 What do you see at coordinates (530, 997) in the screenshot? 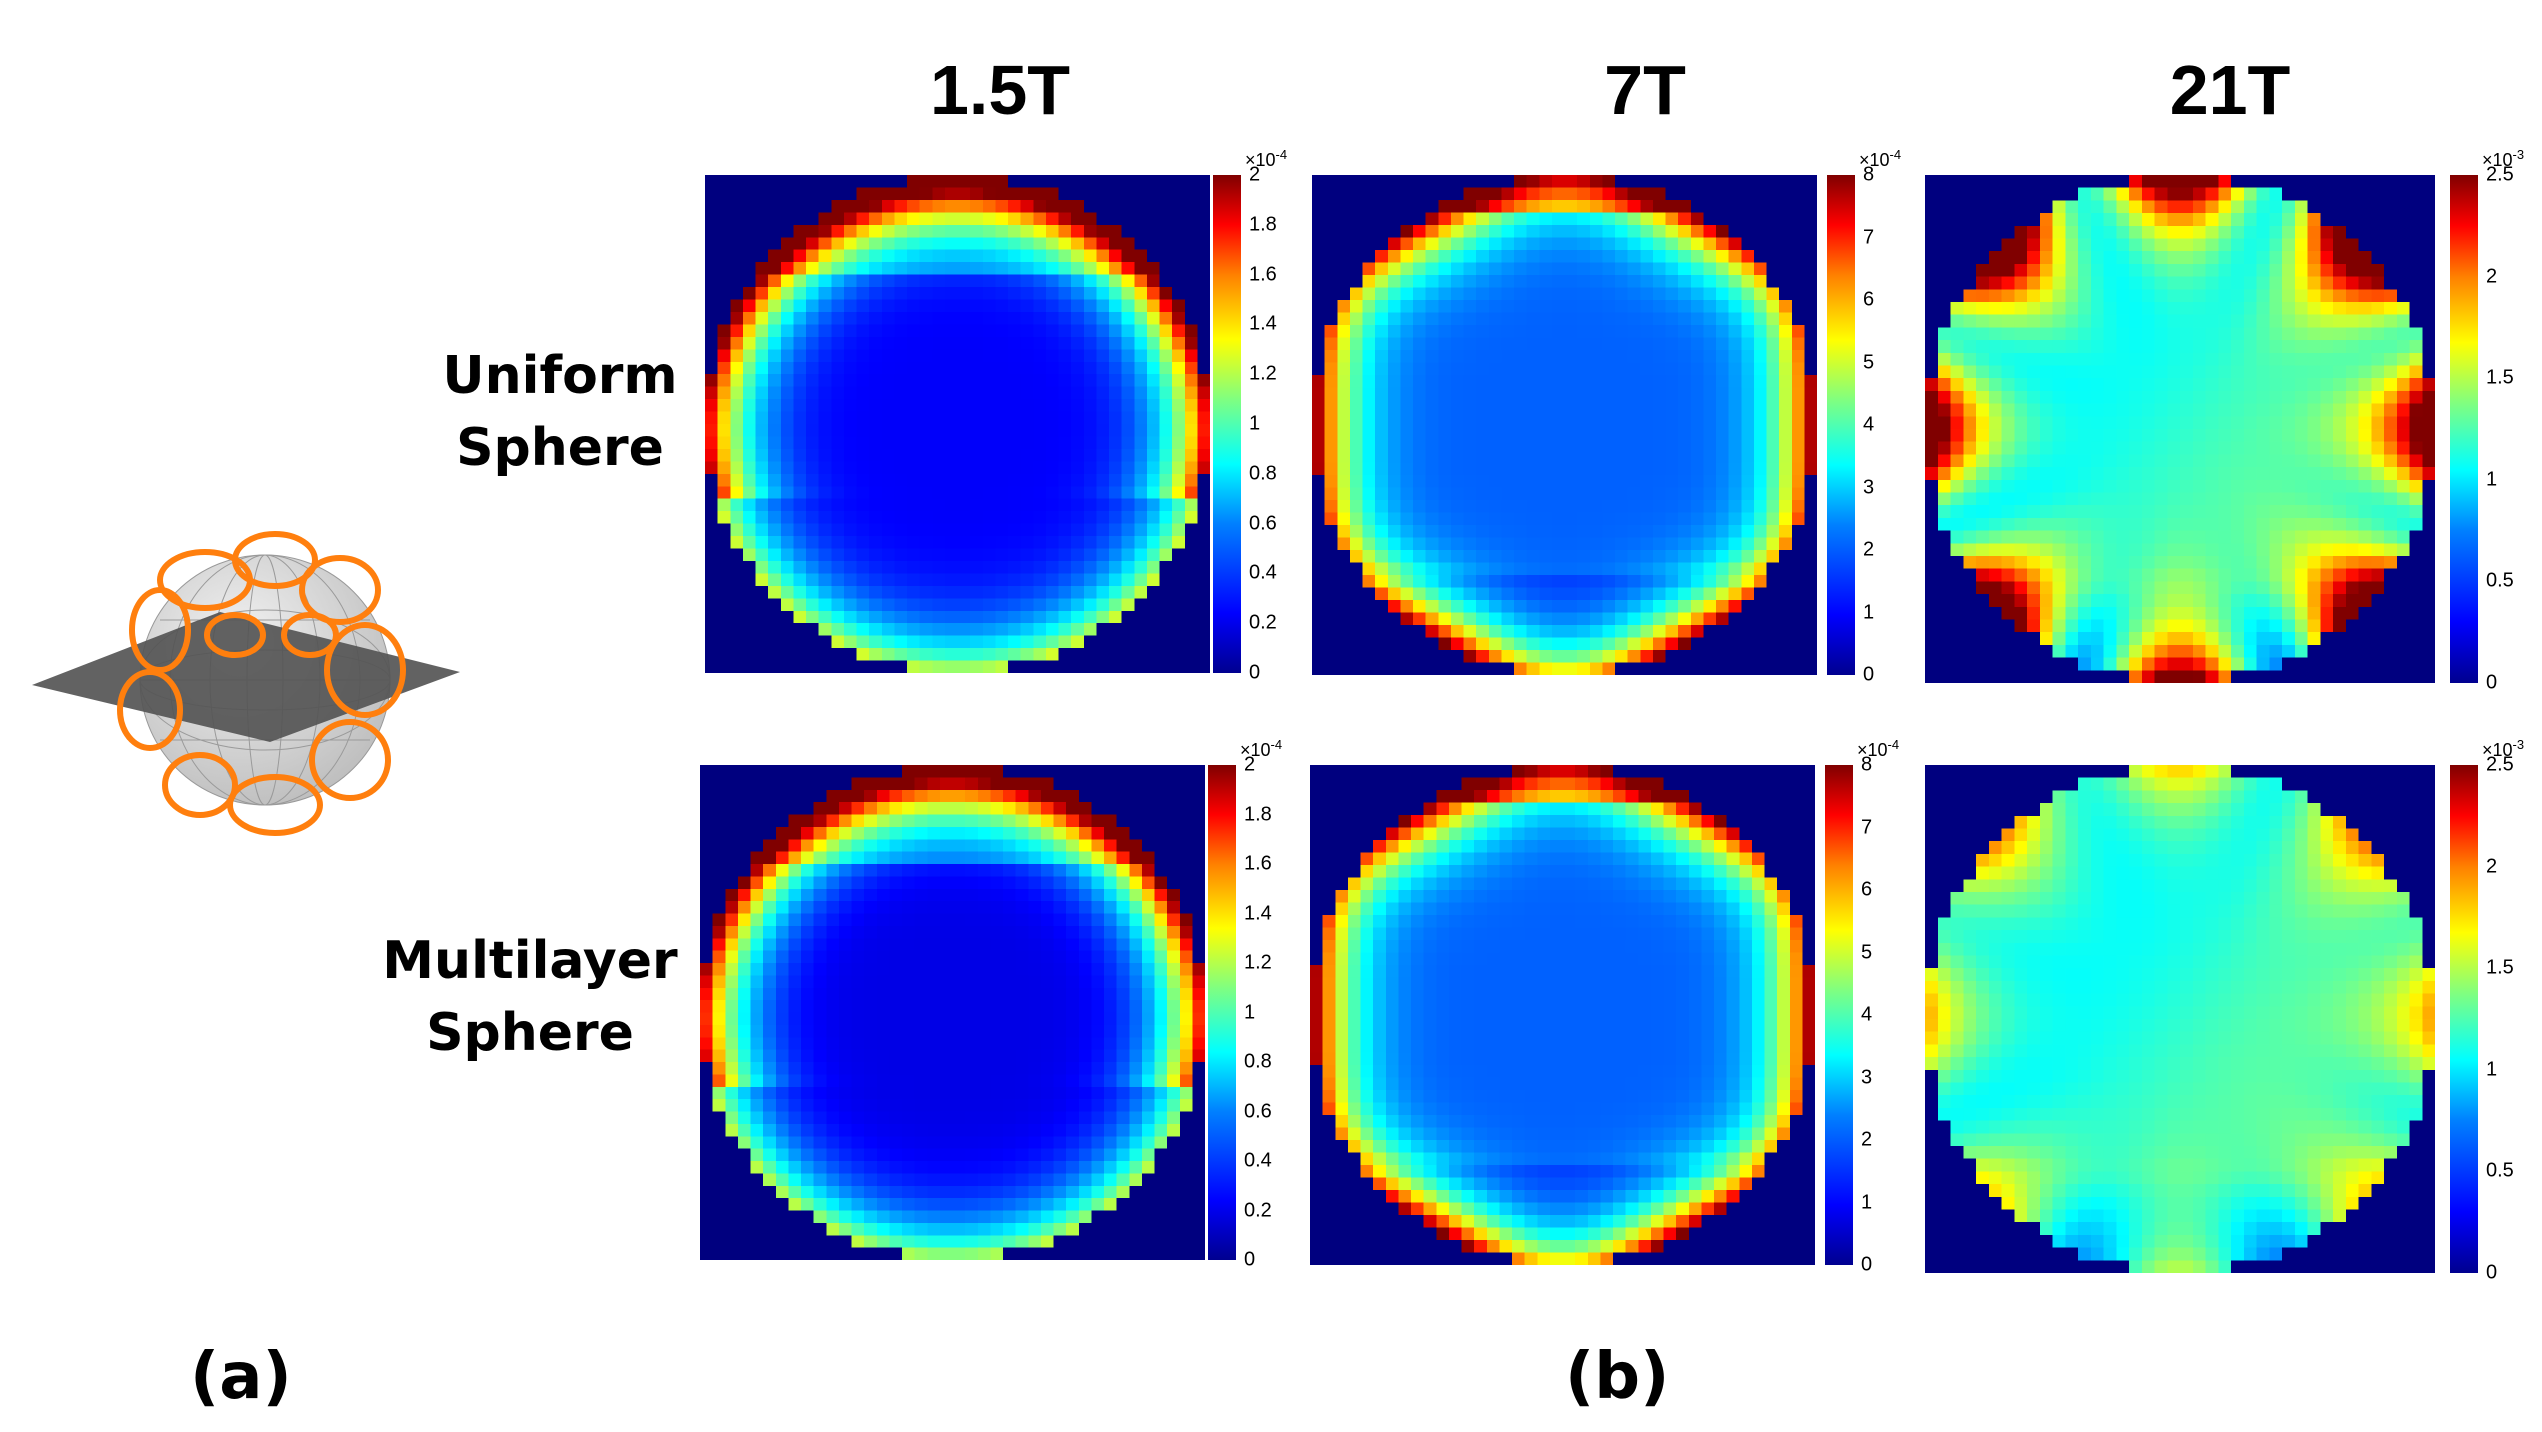
I see `row-label-multilayer: Multilayer Sphere` at bounding box center [530, 997].